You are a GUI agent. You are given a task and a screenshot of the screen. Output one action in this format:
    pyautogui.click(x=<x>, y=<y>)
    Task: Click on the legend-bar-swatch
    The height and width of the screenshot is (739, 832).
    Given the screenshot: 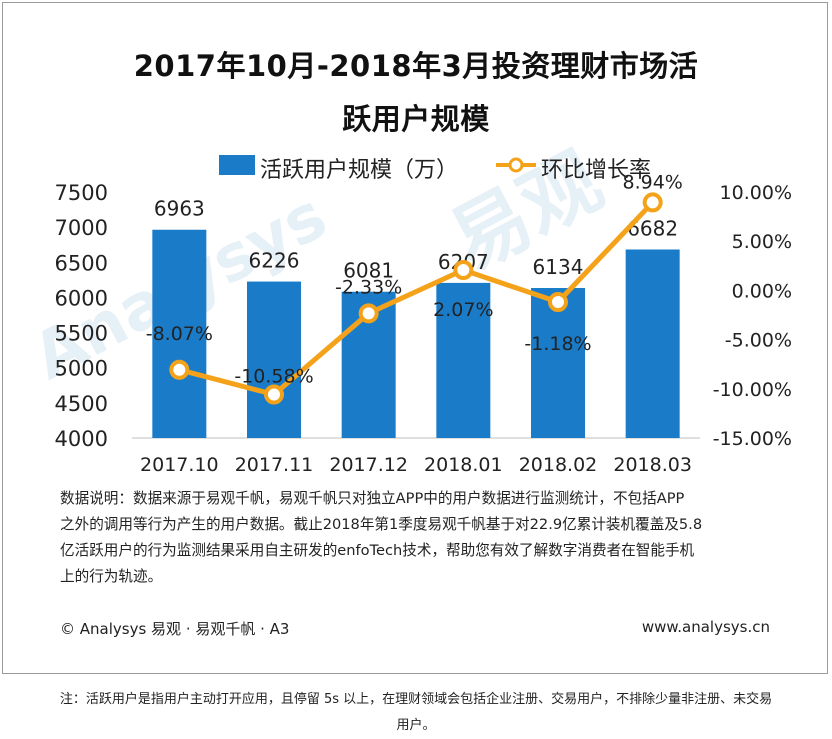 What is the action you would take?
    pyautogui.click(x=237, y=165)
    